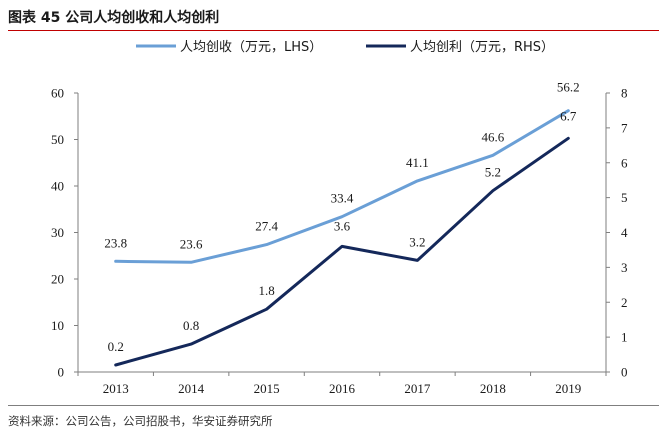 This screenshot has width=667, height=438. Describe the element at coordinates (333, 30) in the screenshot. I see `title-divider` at that location.